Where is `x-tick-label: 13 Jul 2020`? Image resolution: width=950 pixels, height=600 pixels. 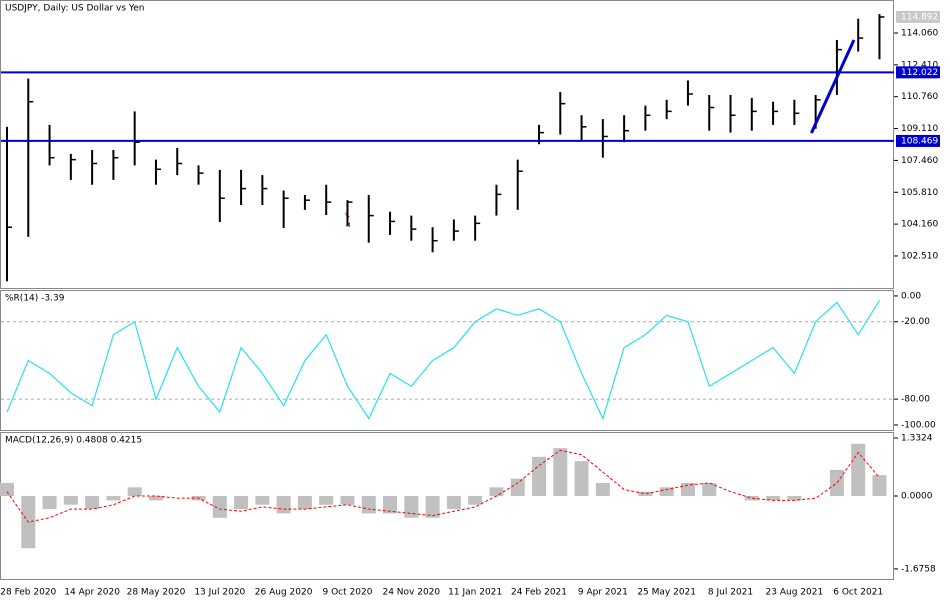 x-tick-label: 13 Jul 2020 is located at coordinates (219, 593).